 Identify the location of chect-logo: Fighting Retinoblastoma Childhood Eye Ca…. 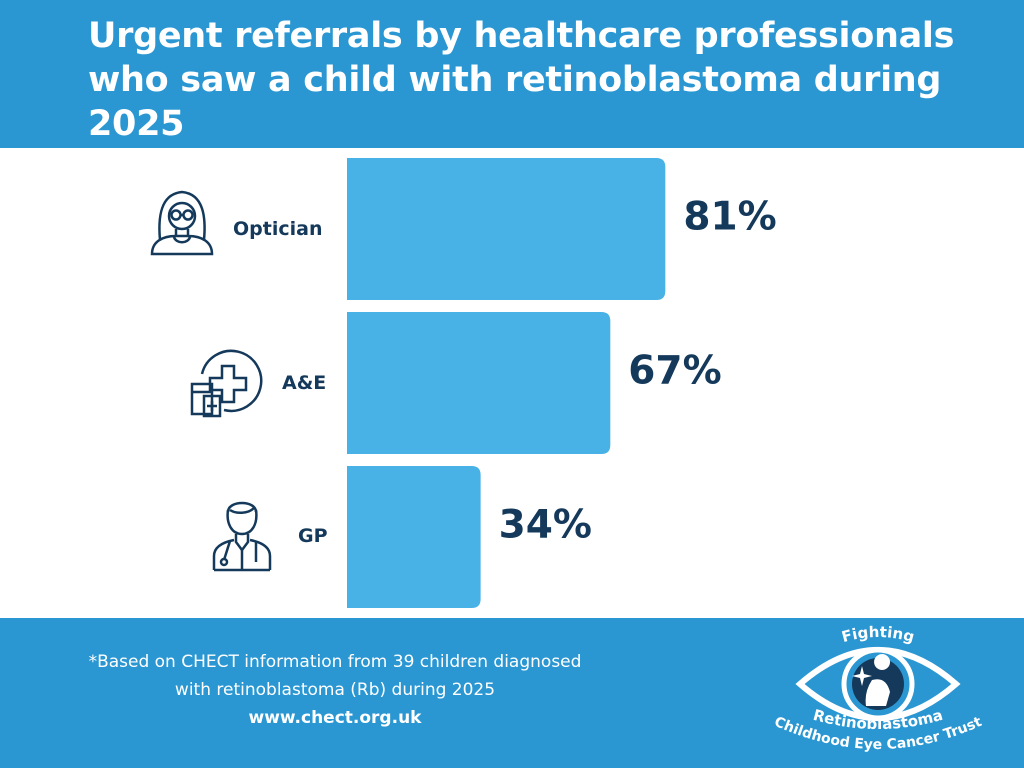
(878, 688).